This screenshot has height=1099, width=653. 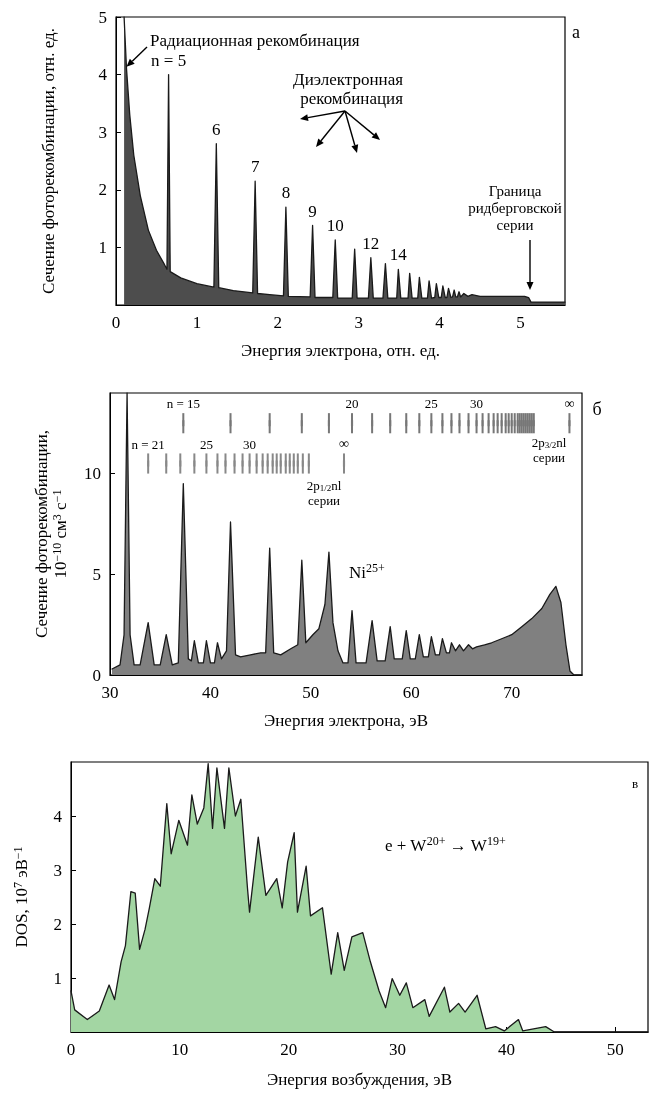 I want to click on x-tick-label: 1, so click(x=197, y=322).